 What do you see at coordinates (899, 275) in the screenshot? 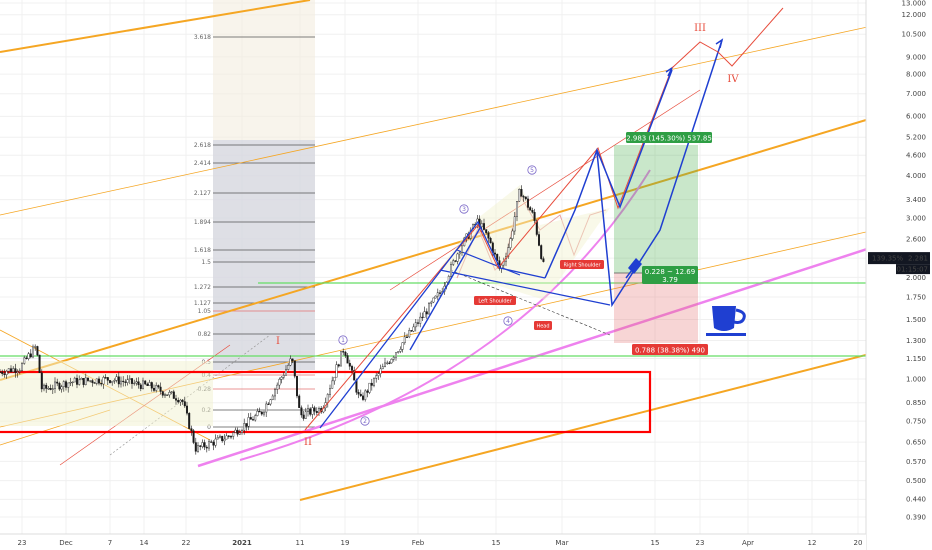
I see `price-axis-bg` at bounding box center [899, 275].